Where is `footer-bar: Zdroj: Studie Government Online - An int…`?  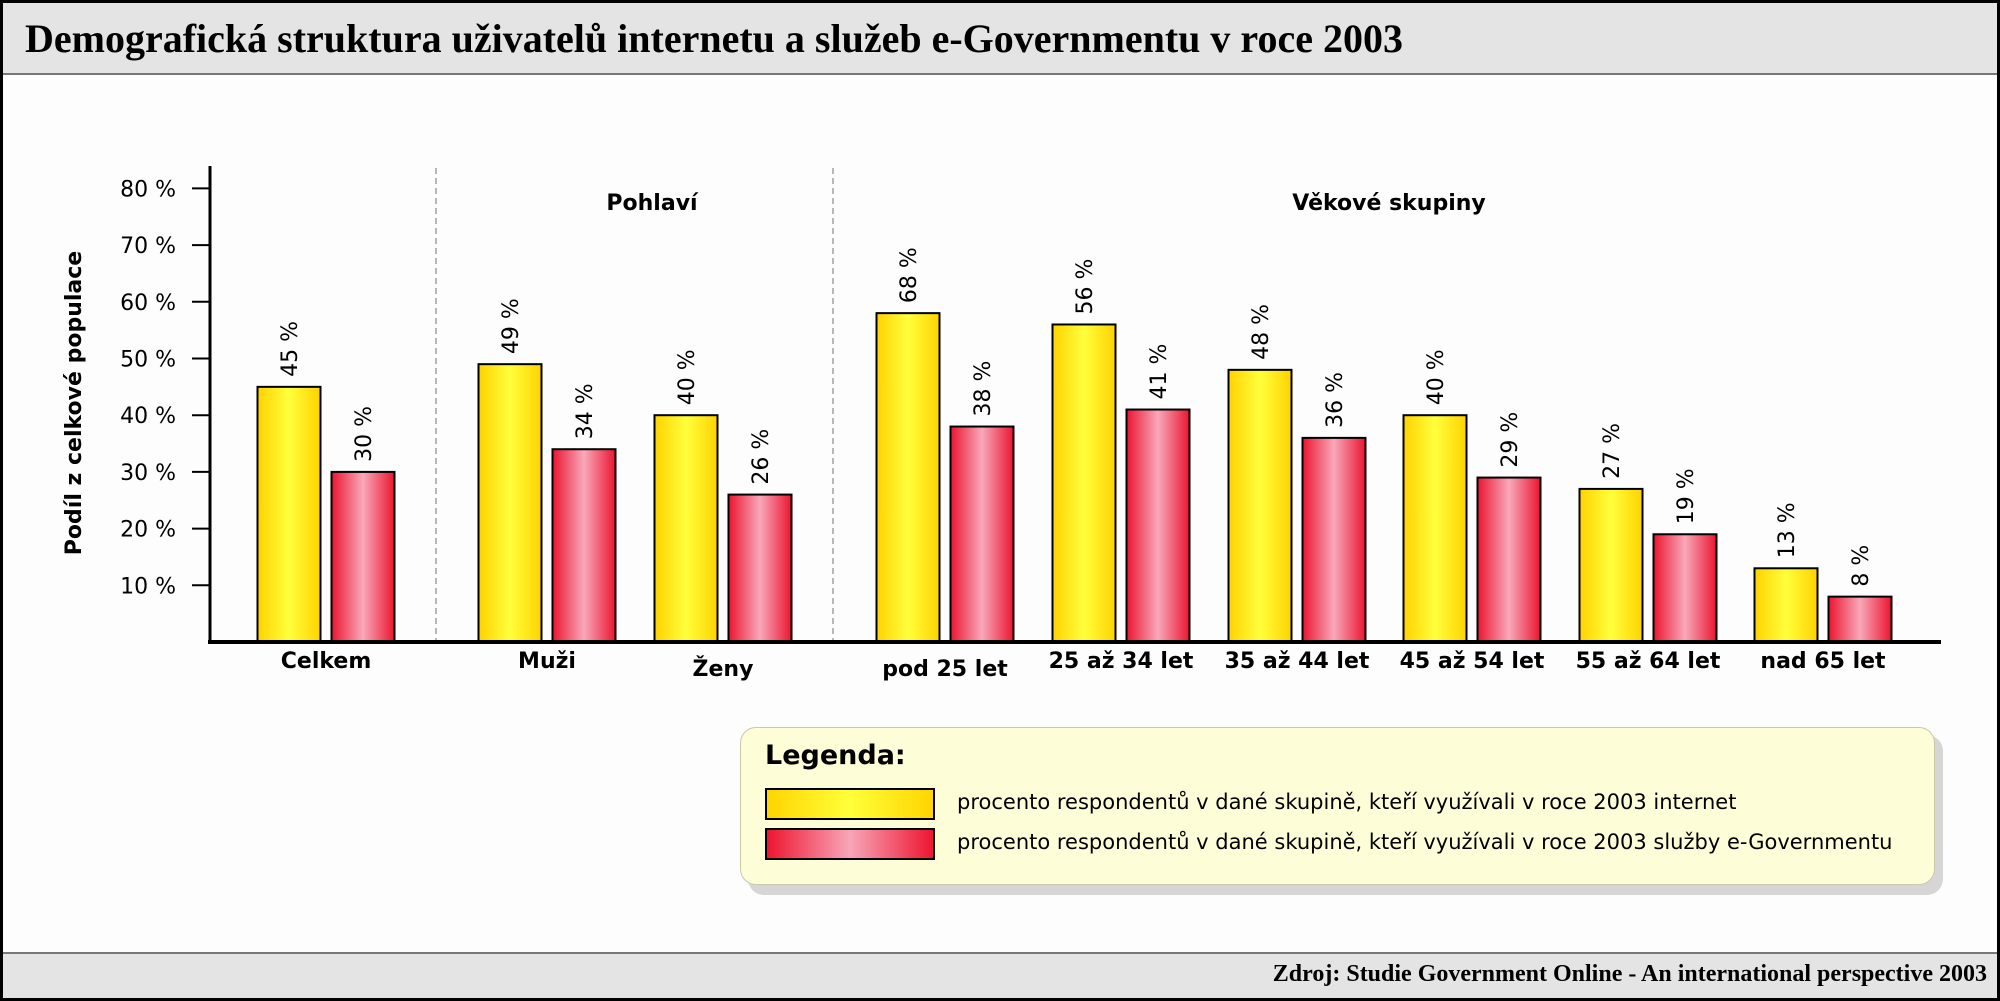
footer-bar: Zdroj: Studie Government Online - An int… is located at coordinates (1000, 975).